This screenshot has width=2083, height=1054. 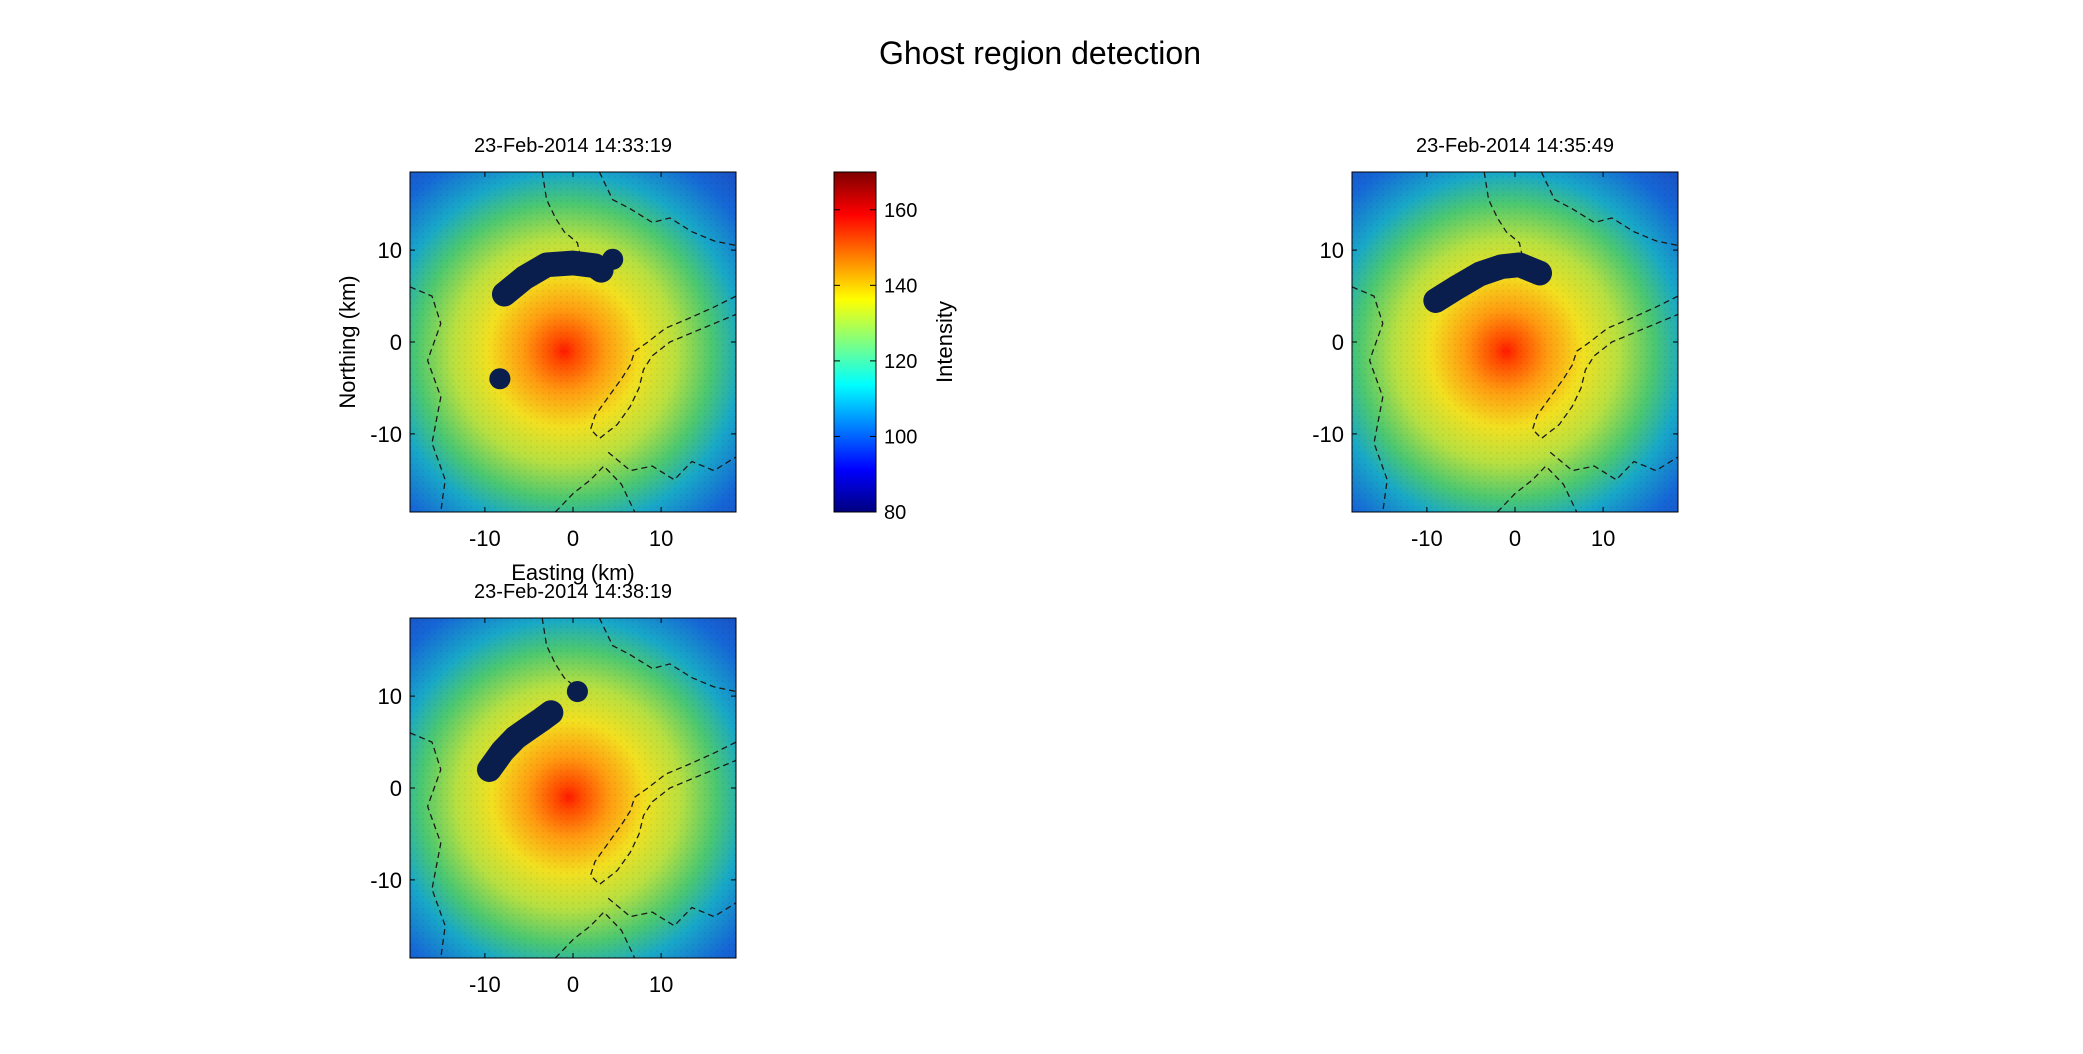 What do you see at coordinates (1488, 282) in the screenshot?
I see `panel-2-ghost-region` at bounding box center [1488, 282].